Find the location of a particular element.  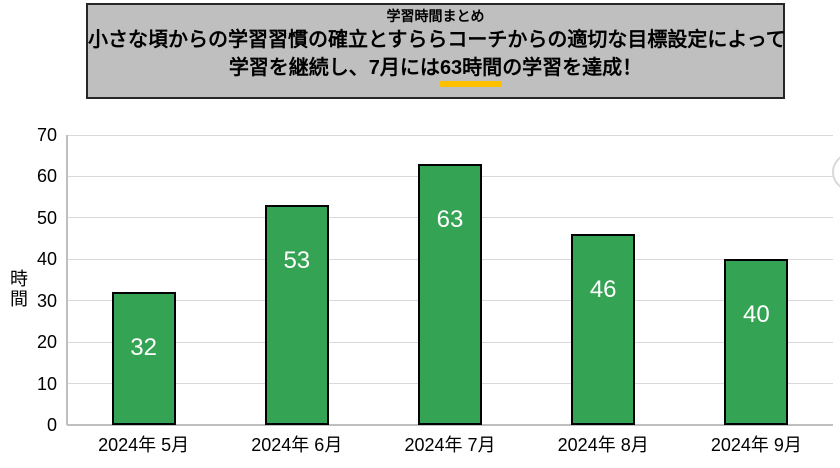

y-axis-line is located at coordinates (67, 280).